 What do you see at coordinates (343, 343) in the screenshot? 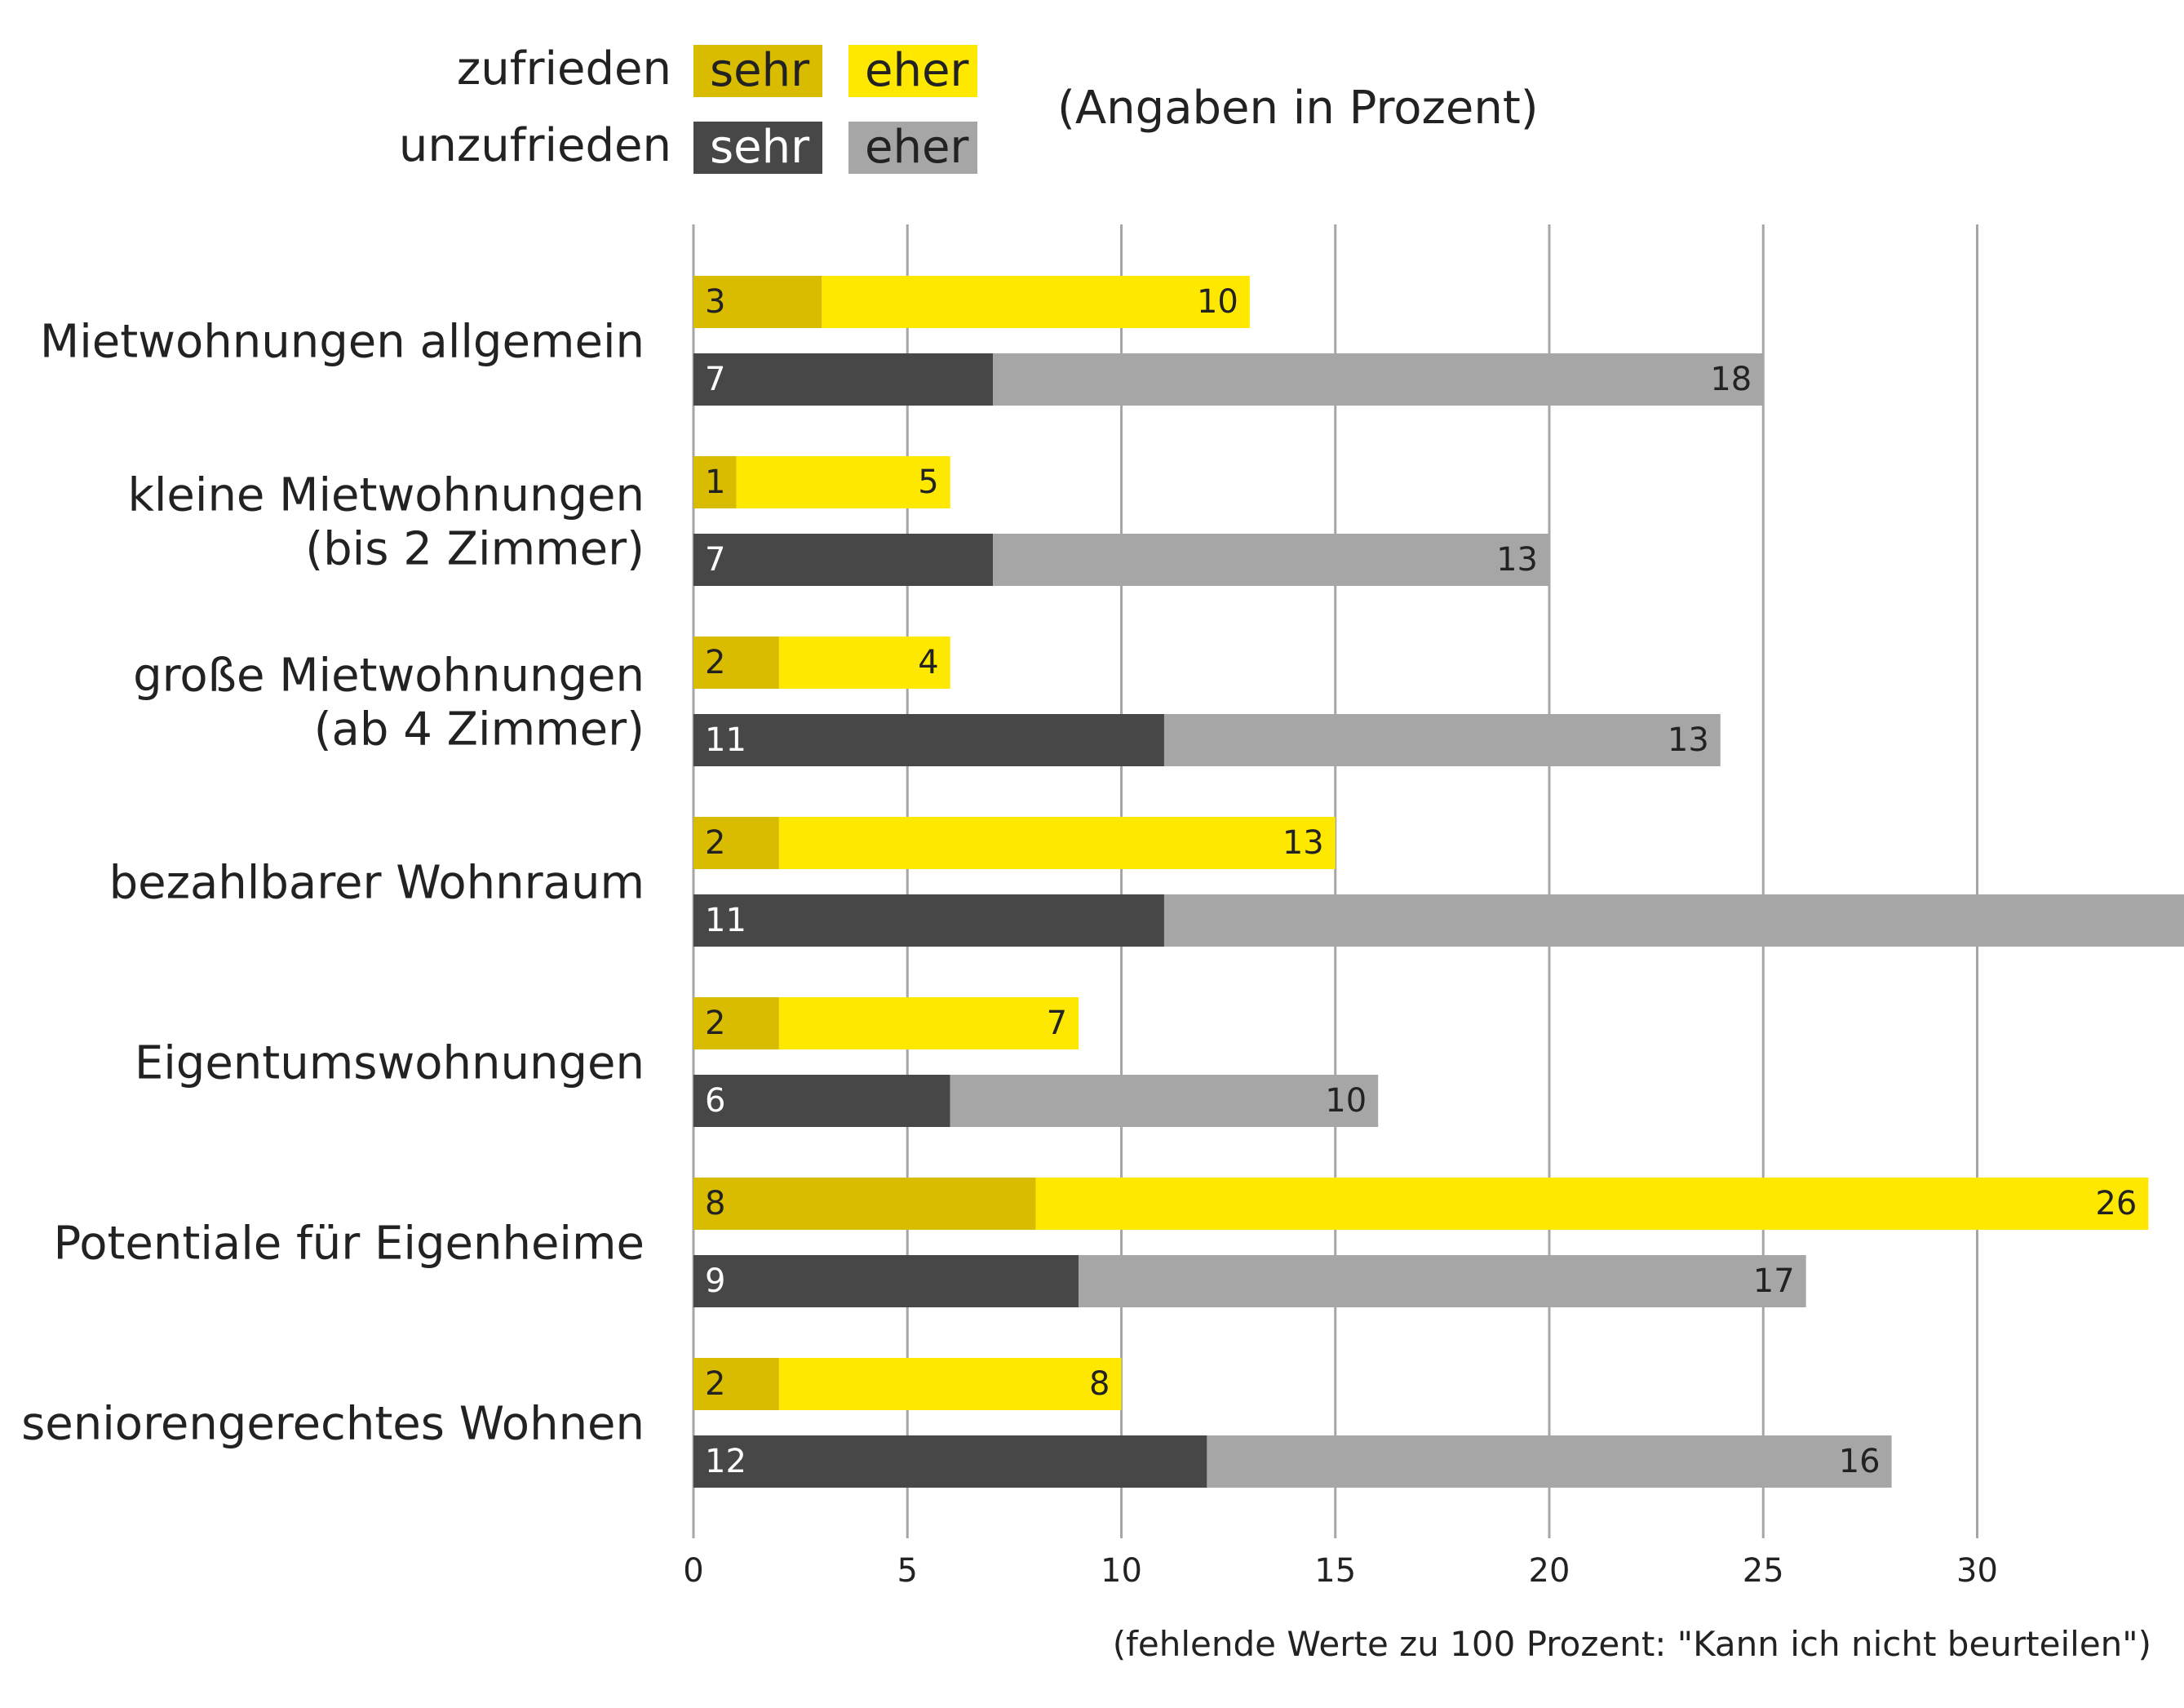
I see `category-label: Mietwohnungen allgemein` at bounding box center [343, 343].